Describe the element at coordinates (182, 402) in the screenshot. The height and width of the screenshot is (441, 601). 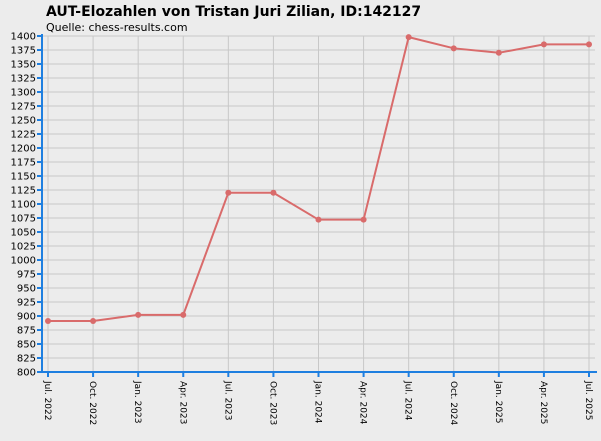
I see `x-tick-label: Apr. 2023` at that location.